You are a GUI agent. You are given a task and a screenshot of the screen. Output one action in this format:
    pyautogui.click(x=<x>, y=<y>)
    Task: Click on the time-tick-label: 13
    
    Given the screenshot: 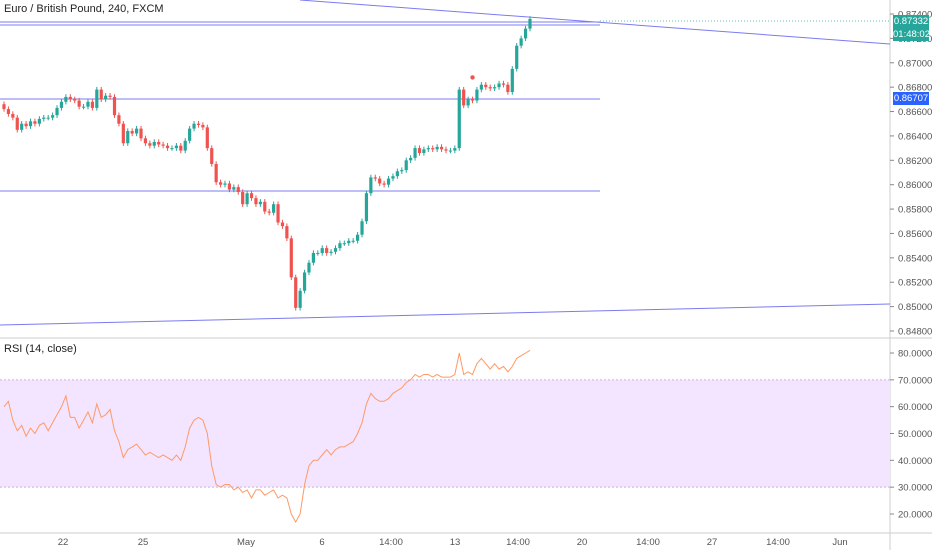 What is the action you would take?
    pyautogui.click(x=455, y=542)
    